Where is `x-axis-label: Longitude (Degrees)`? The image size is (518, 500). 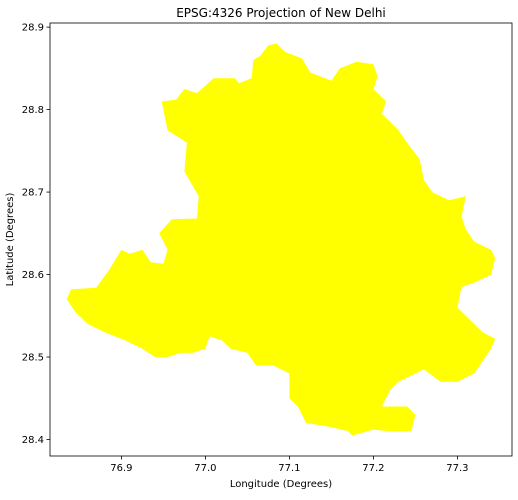 x-axis-label: Longitude (Degrees) is located at coordinates (281, 484).